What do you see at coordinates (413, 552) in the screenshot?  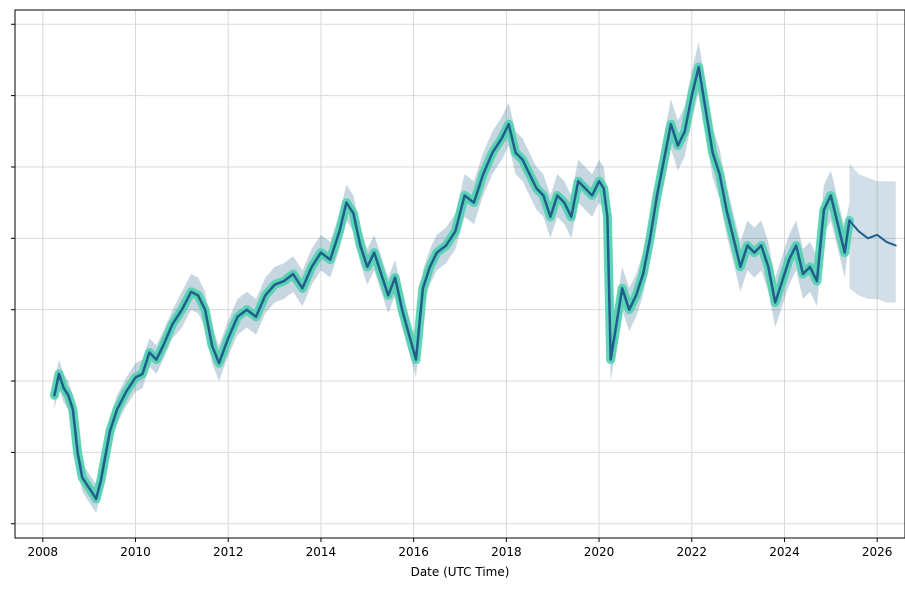 I see `x-tick-label: 2016` at bounding box center [413, 552].